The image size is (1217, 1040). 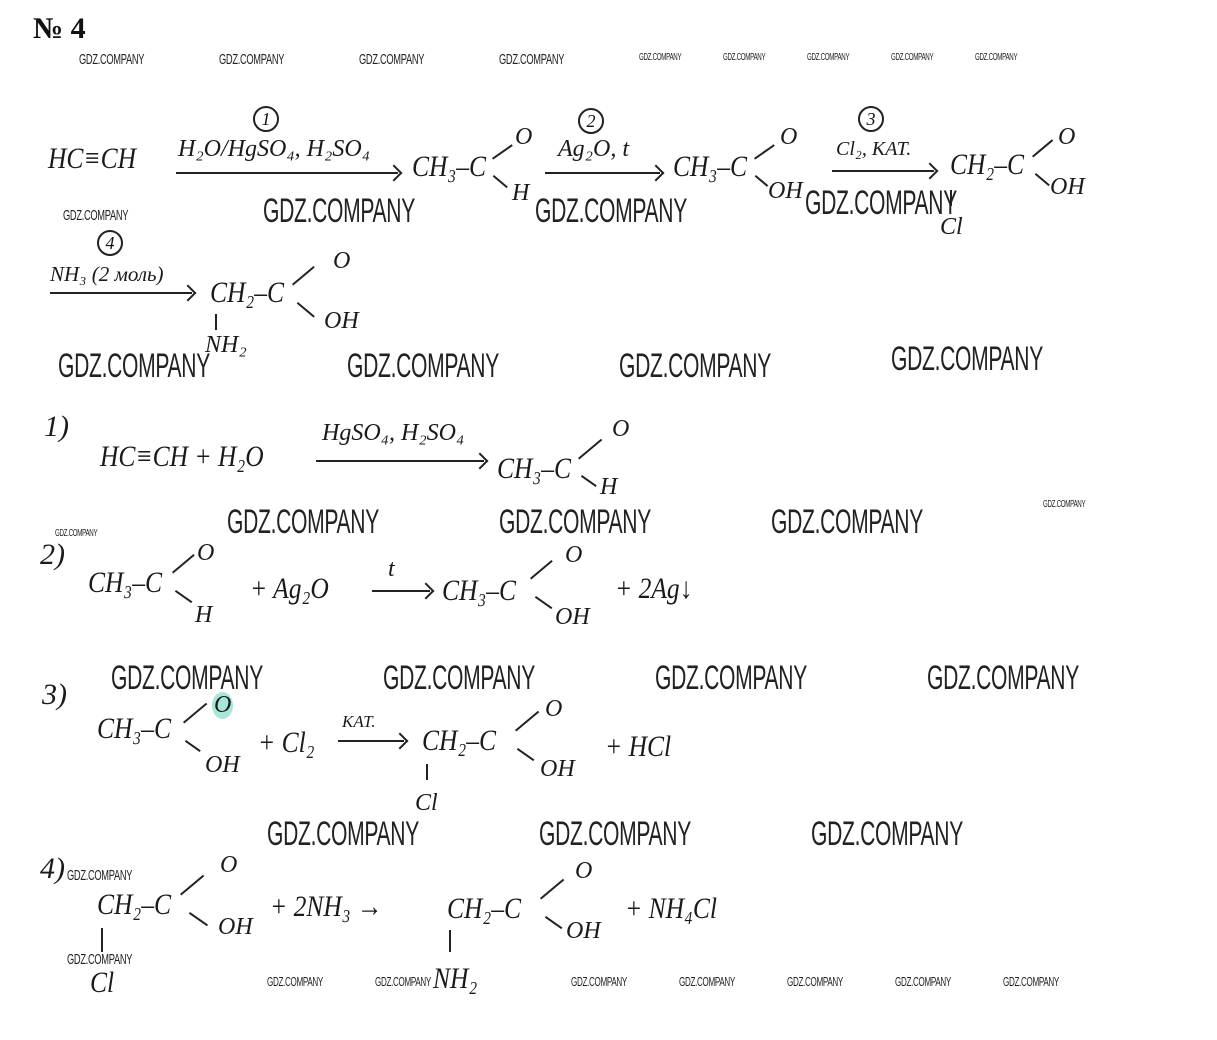 I want to click on equation-reactants: HC≡CH + H₂O, so click(x=182, y=456).